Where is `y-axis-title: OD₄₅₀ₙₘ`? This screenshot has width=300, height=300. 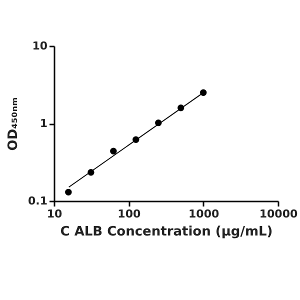 y-axis-title: OD₄₅₀ₙₘ is located at coordinates (14, 124).